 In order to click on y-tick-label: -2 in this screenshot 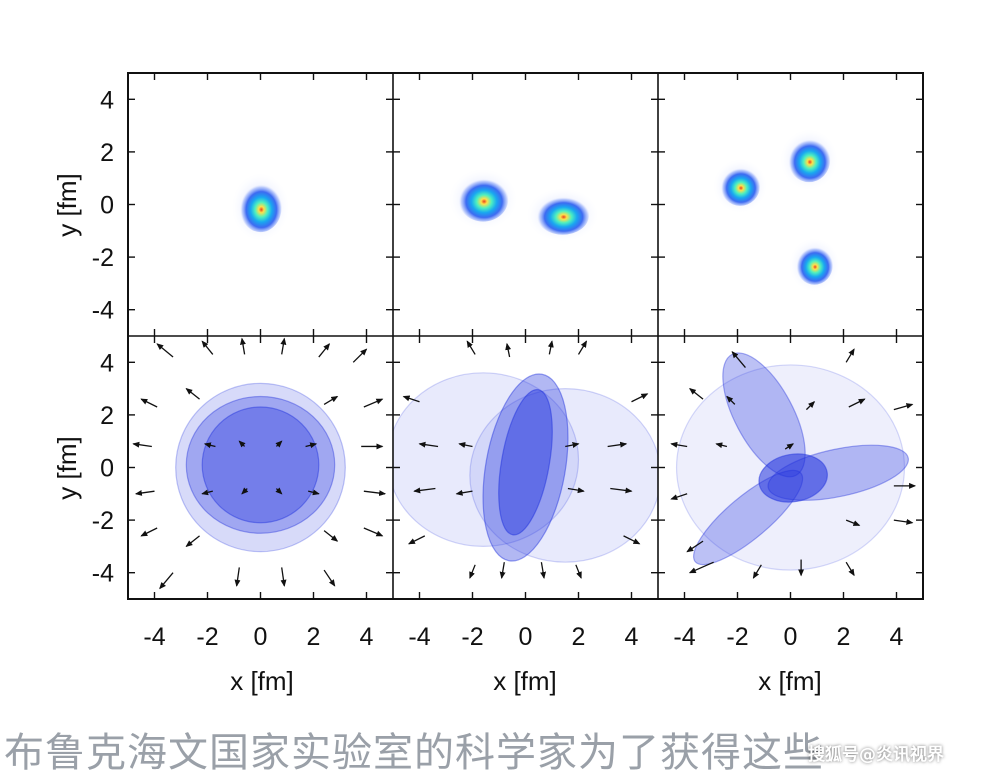, I will do `click(103, 258)`.